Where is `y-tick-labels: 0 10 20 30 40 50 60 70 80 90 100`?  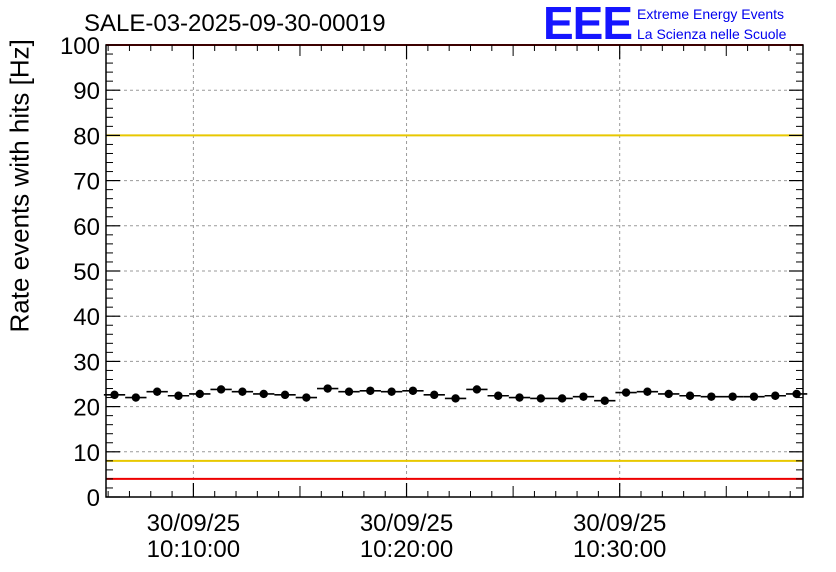
y-tick-labels: 0 10 20 30 40 50 60 70 80 90 100 is located at coordinates (80, 272).